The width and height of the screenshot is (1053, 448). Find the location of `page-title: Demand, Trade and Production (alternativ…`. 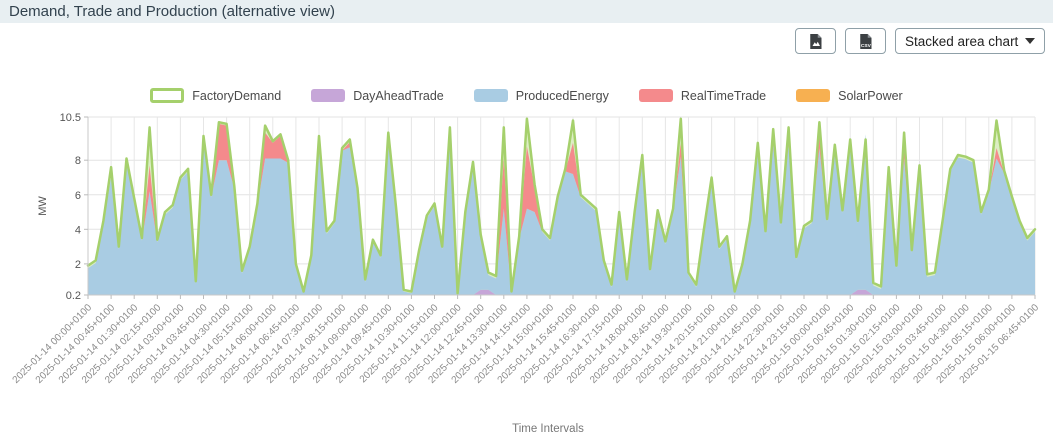

page-title: Demand, Trade and Production (alternativ… is located at coordinates (526, 11).